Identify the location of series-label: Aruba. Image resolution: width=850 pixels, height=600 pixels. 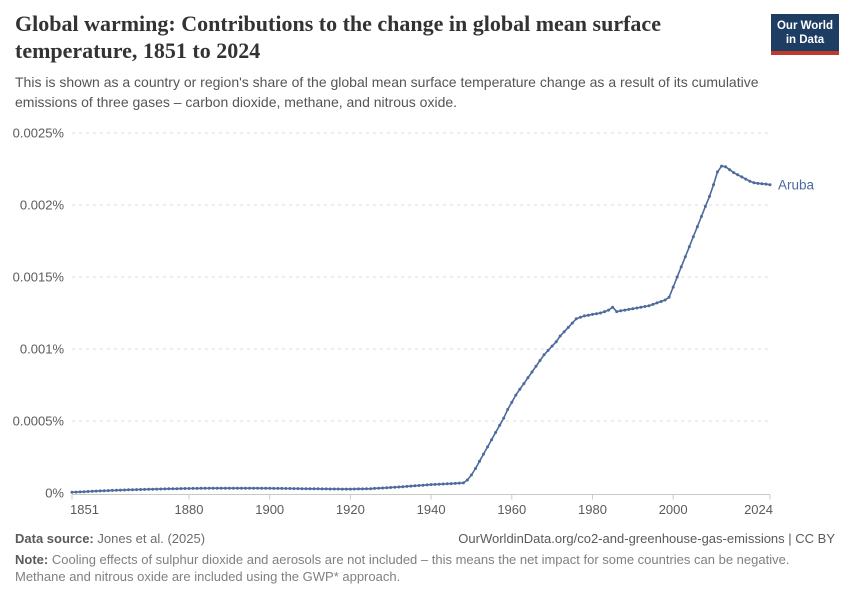
(796, 184).